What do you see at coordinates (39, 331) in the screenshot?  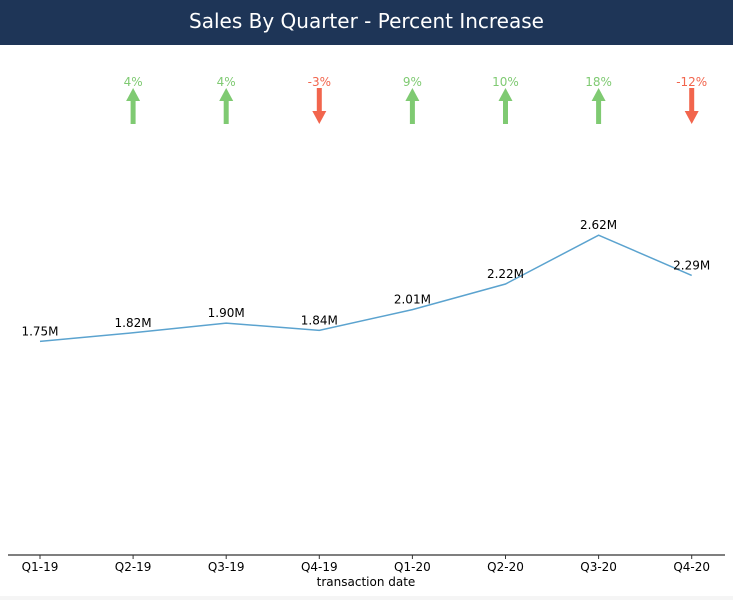 I see `value-label: 1.75M` at bounding box center [39, 331].